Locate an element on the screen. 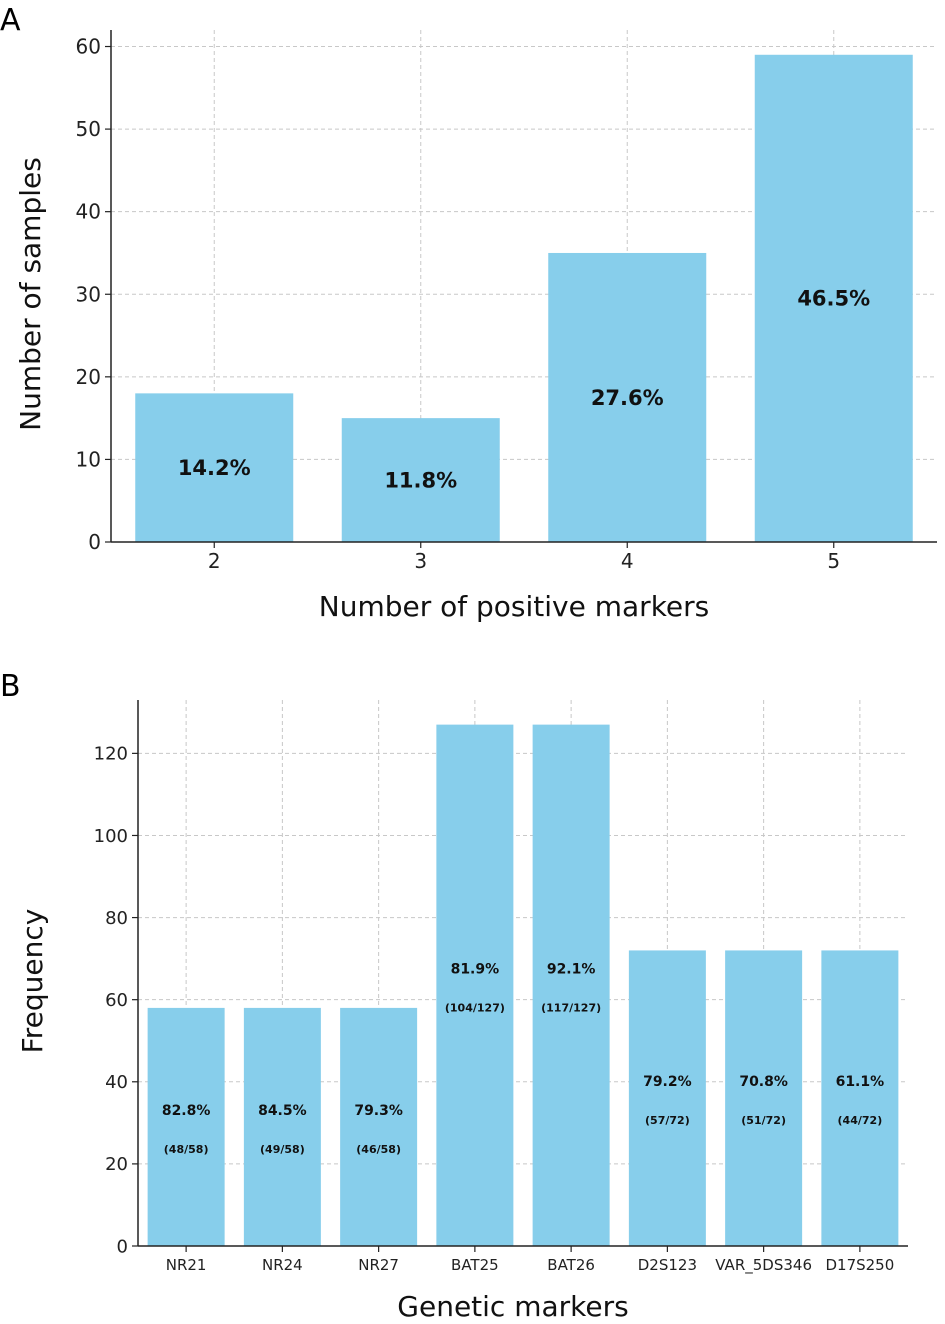 Image resolution: width=945 pixels, height=1324 pixels. chart-b-bar-label: 79.3% is located at coordinates (378, 1111).